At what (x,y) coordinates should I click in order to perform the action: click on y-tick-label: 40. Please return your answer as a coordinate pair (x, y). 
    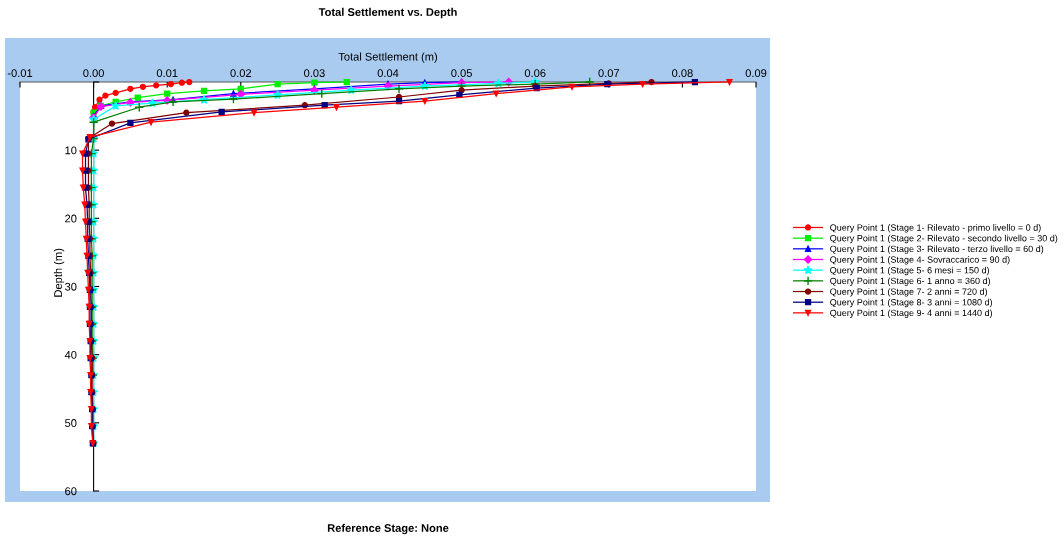
    Looking at the image, I should click on (70, 354).